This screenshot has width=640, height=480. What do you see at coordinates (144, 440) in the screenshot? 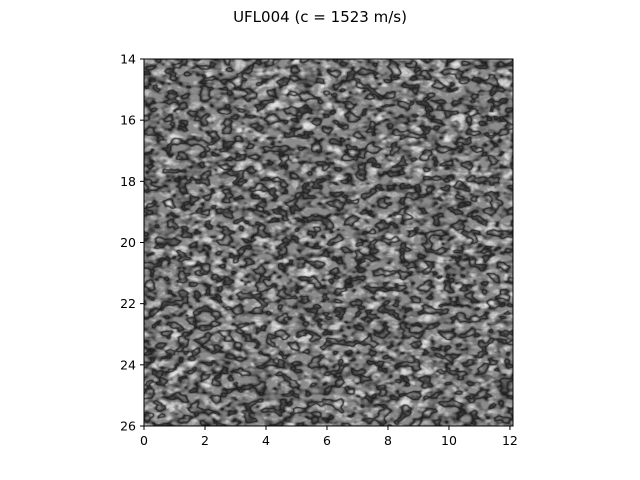
I see `x-tick-label: 0` at bounding box center [144, 440].